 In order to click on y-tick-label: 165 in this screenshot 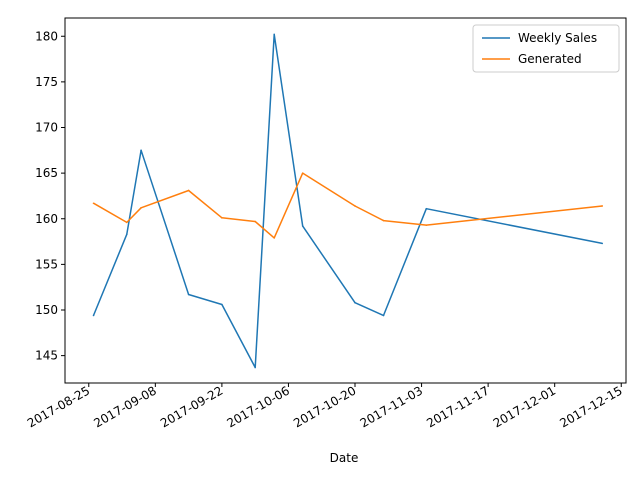, I will do `click(46, 173)`.